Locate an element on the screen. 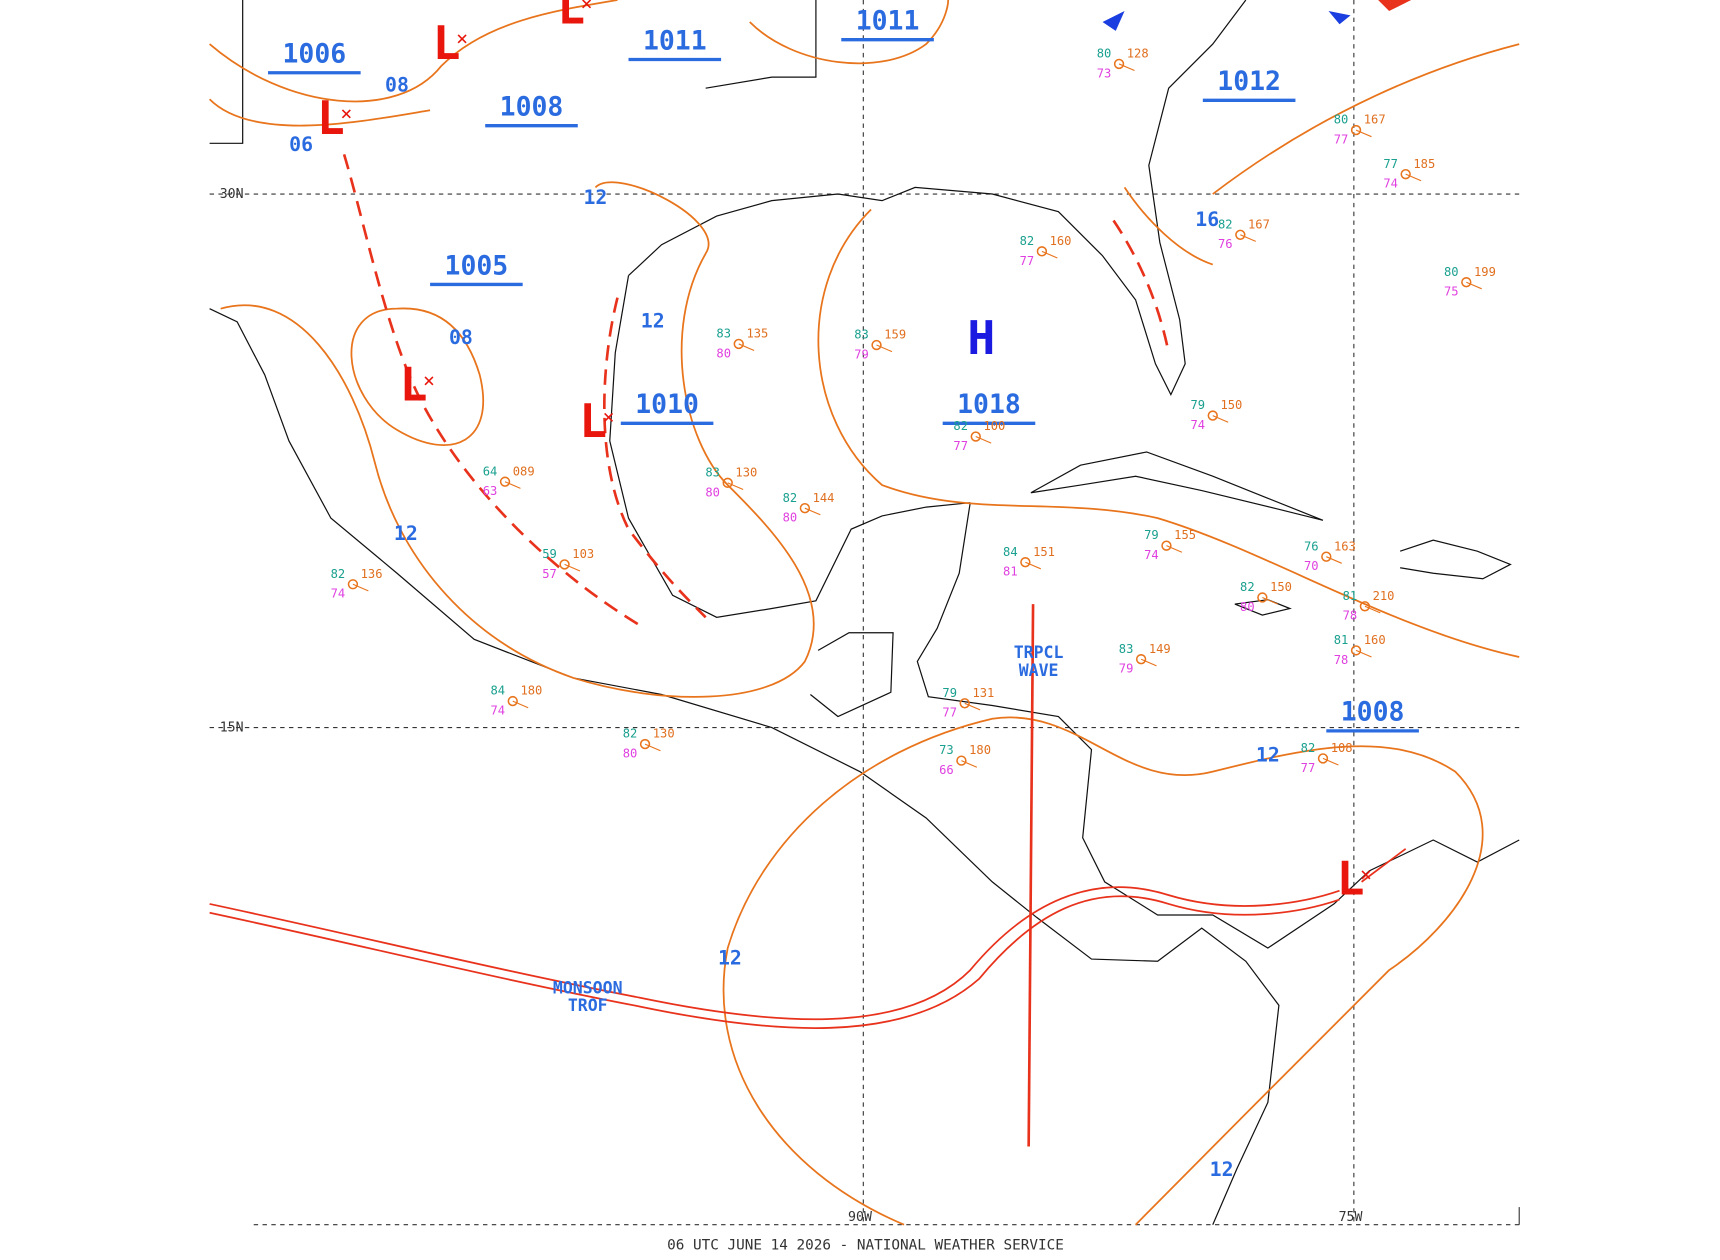 The image size is (1720, 1260). pressure: 100 is located at coordinates (994, 426).